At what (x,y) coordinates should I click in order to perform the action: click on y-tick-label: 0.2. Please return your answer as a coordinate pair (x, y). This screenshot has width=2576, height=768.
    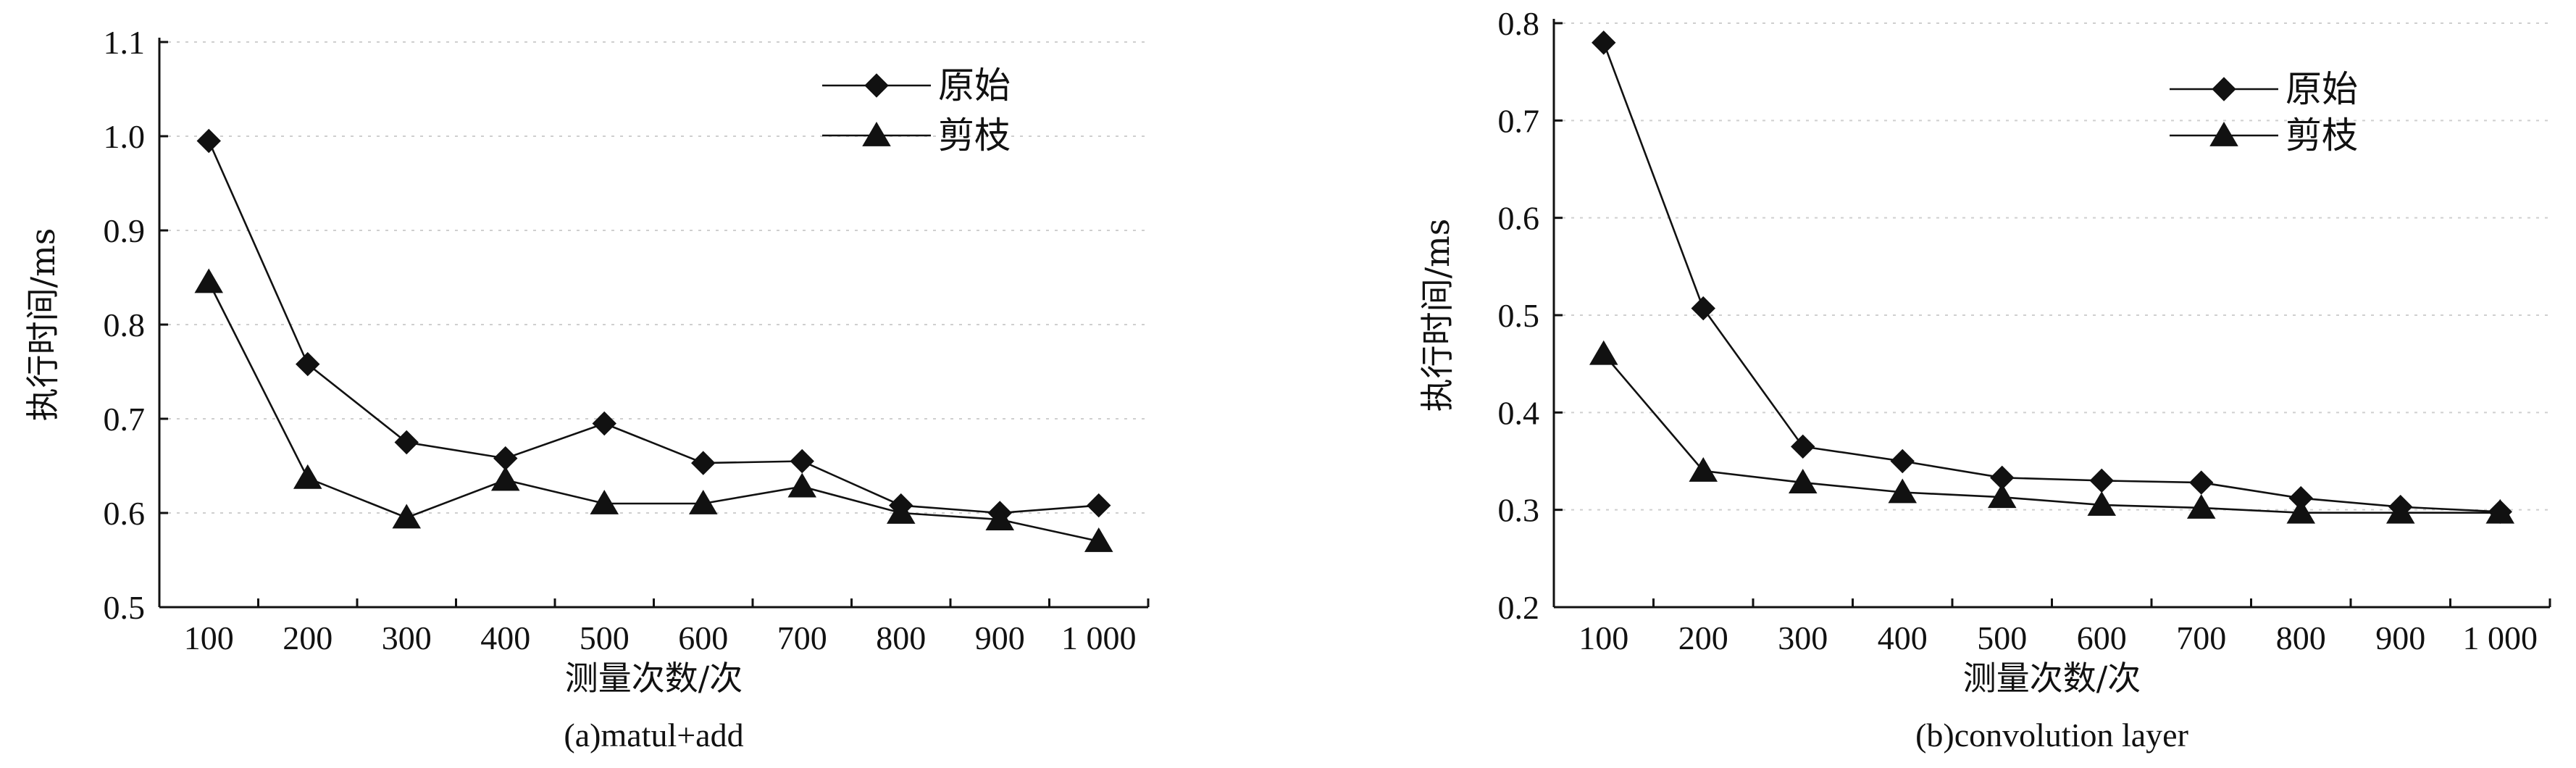
    Looking at the image, I should click on (1519, 607).